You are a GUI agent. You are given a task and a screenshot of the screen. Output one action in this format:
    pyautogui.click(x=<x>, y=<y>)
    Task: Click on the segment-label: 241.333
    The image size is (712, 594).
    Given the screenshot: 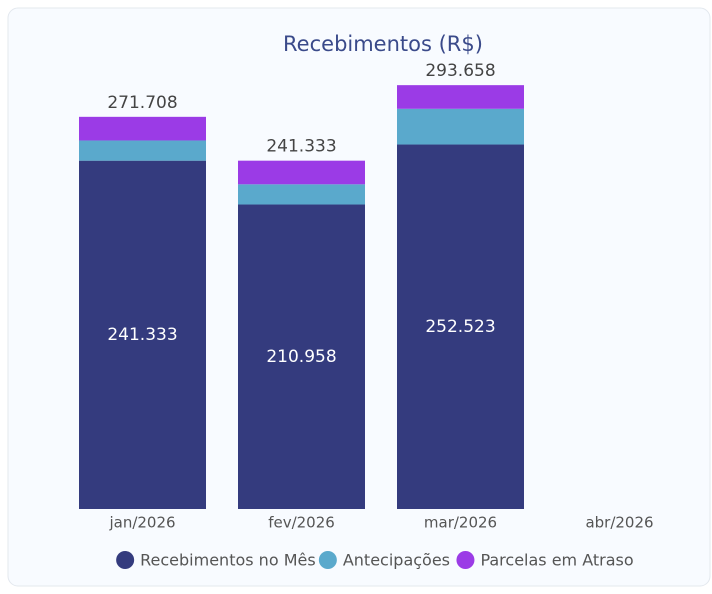 What is the action you would take?
    pyautogui.click(x=142, y=335)
    